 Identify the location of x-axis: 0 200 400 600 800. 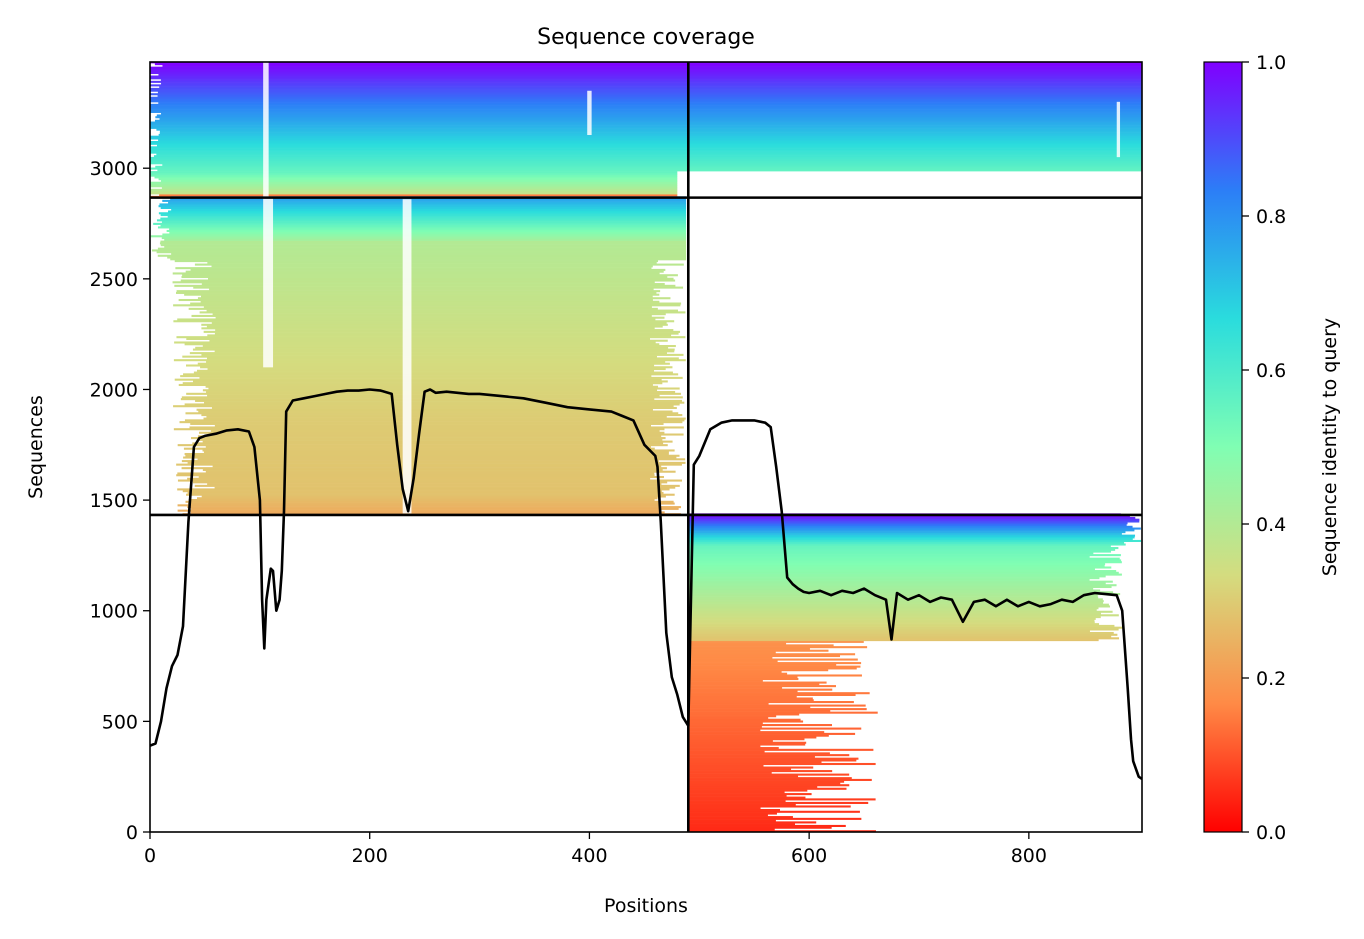
(595, 849).